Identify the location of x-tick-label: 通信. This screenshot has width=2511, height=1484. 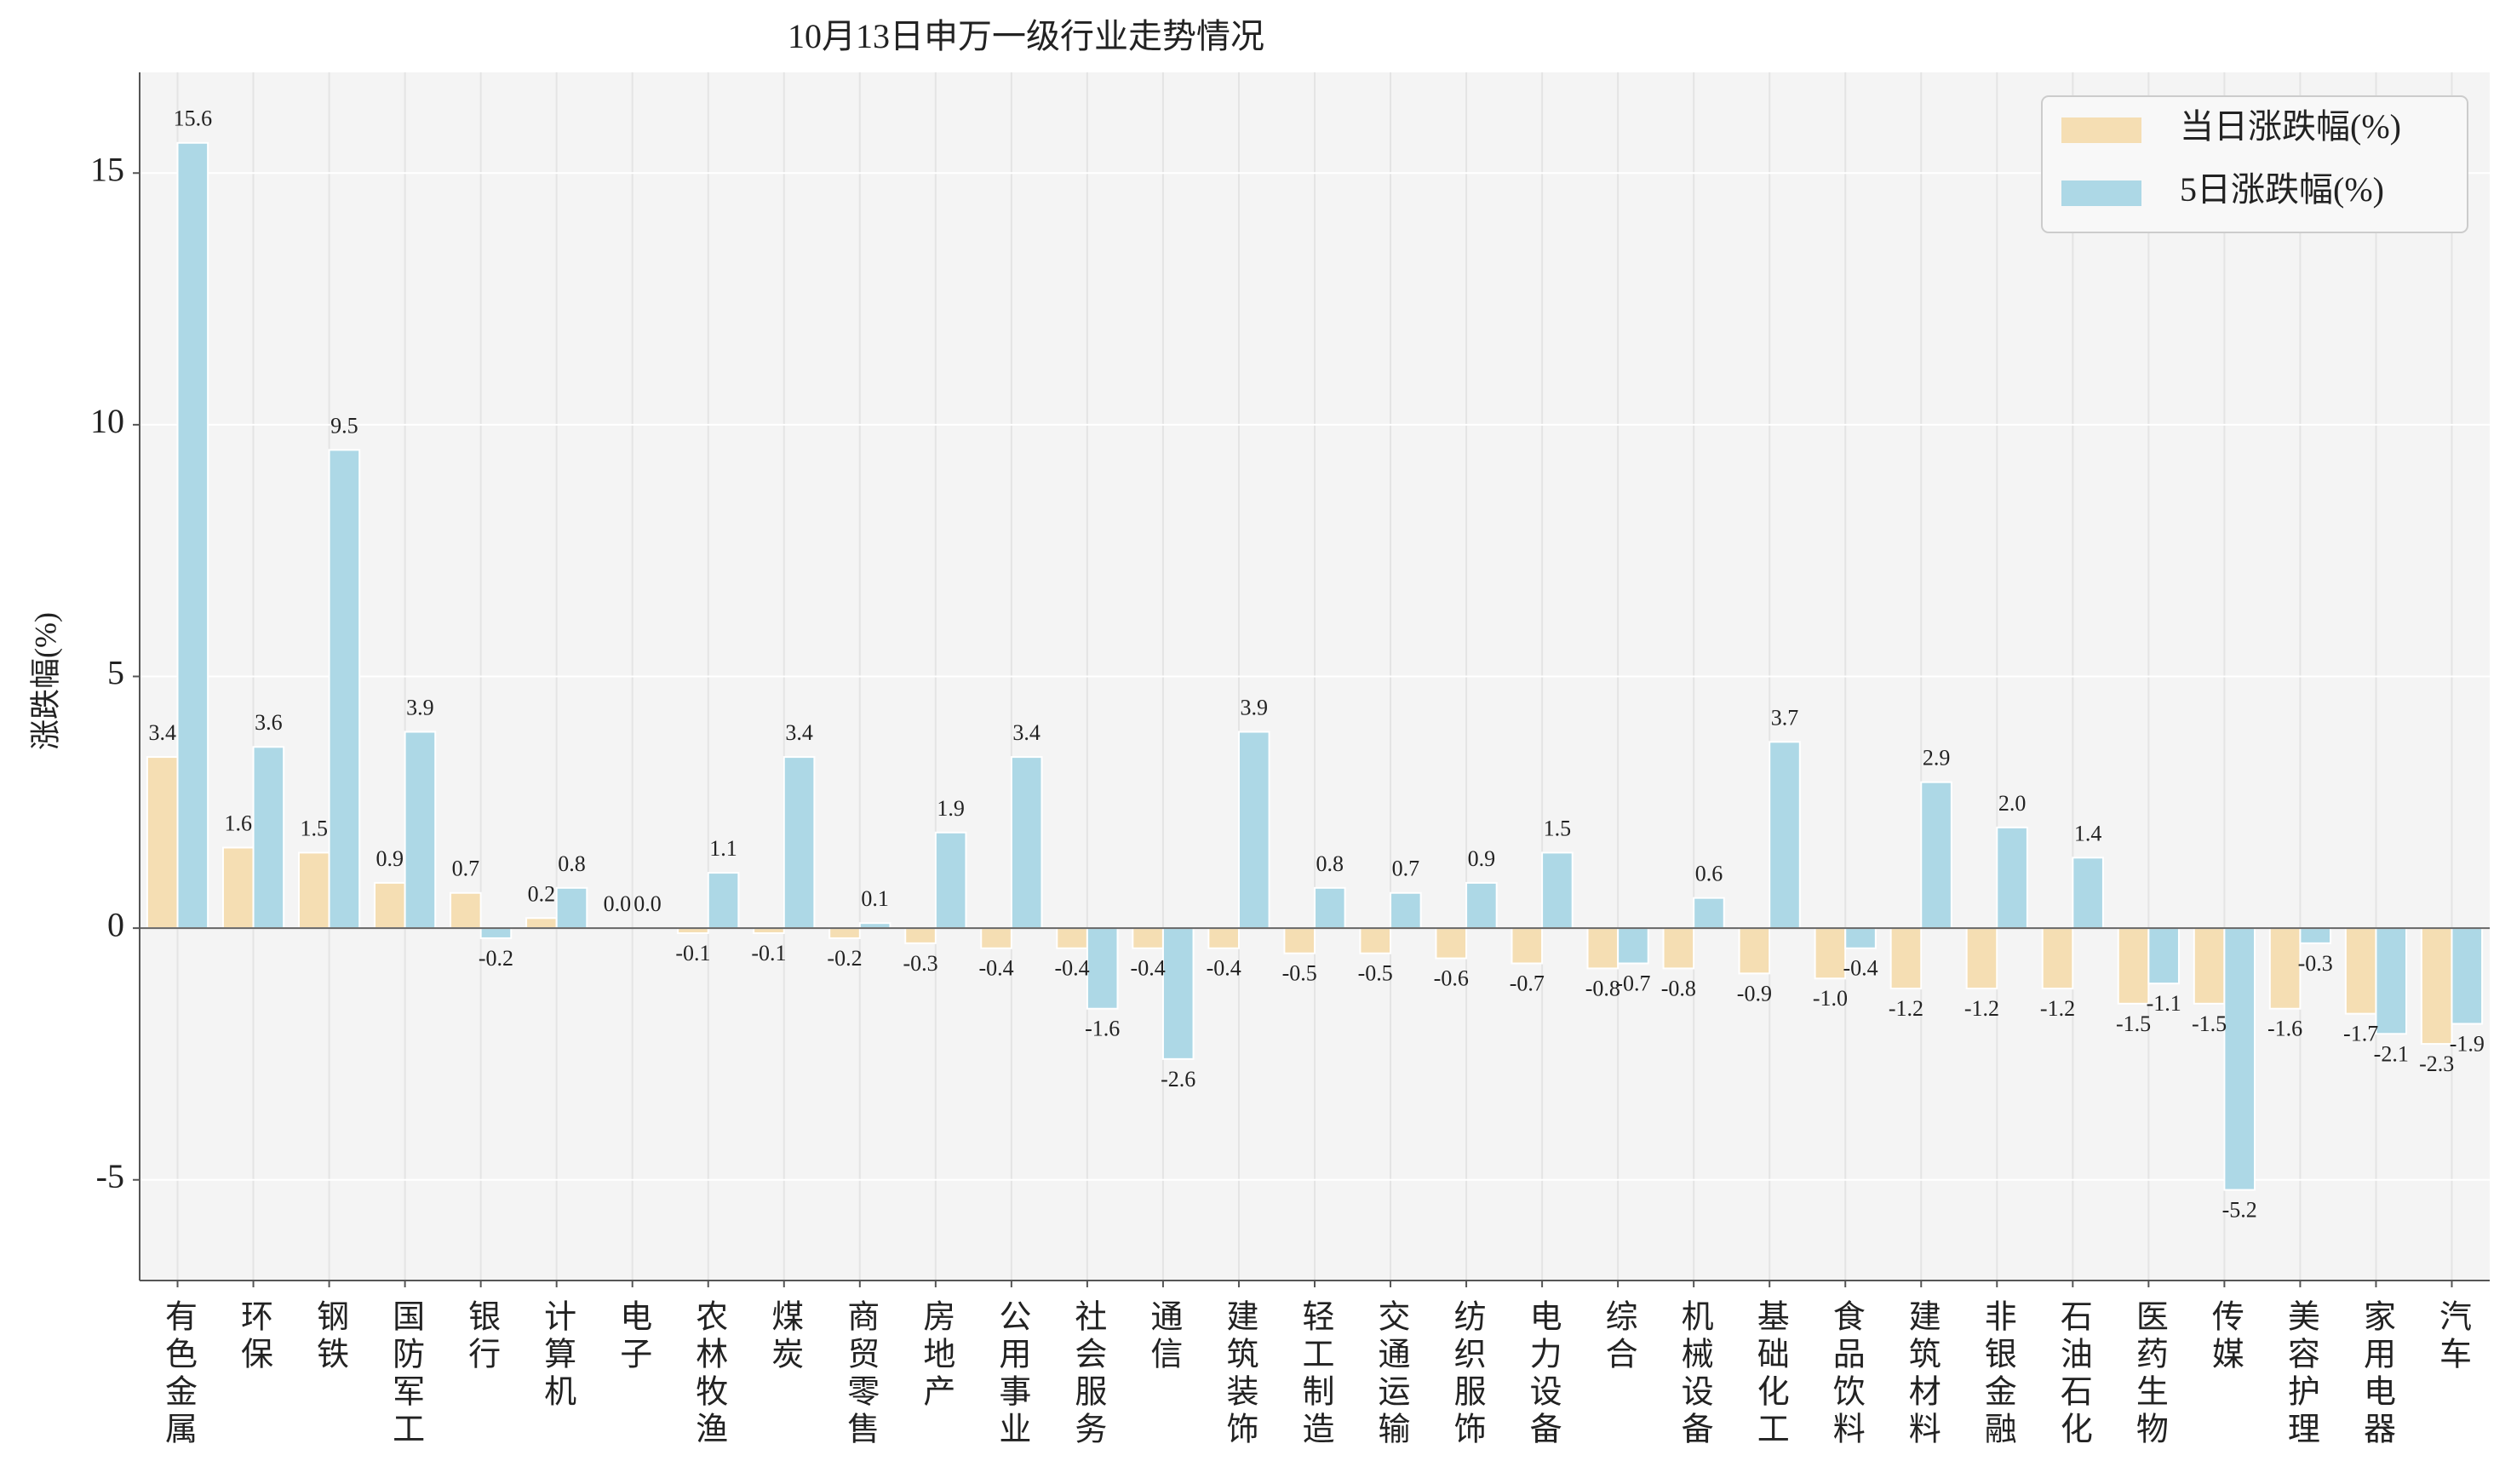
(1163, 1336).